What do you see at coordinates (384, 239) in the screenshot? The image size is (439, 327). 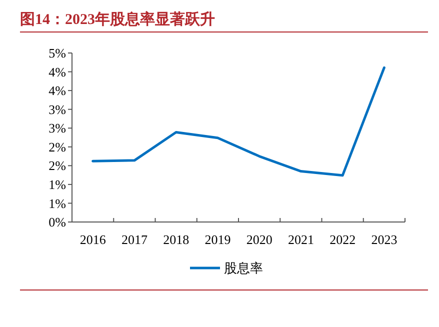 I see `x-tick-label: 2023` at bounding box center [384, 239].